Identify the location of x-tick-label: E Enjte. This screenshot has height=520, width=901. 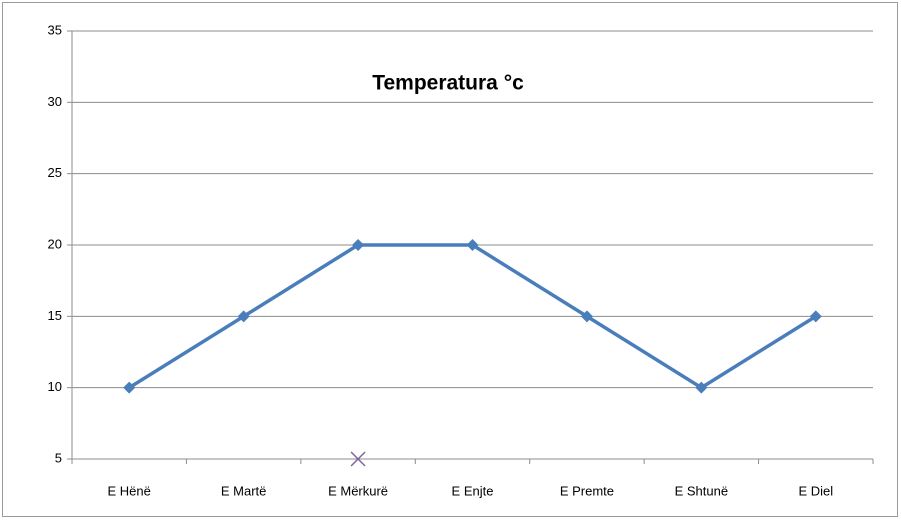
(473, 490).